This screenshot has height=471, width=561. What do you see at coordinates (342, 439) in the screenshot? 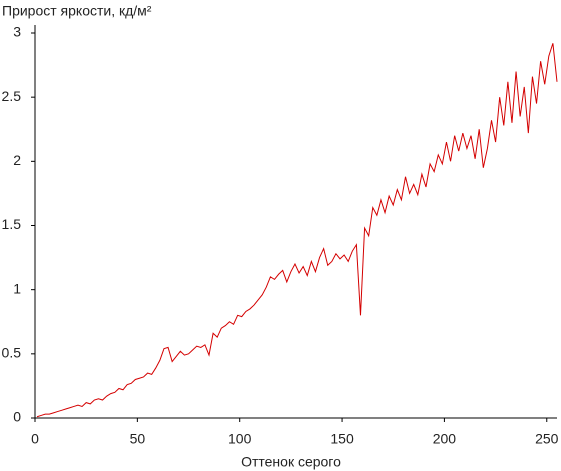
I see `x-tick-label: 150` at bounding box center [342, 439].